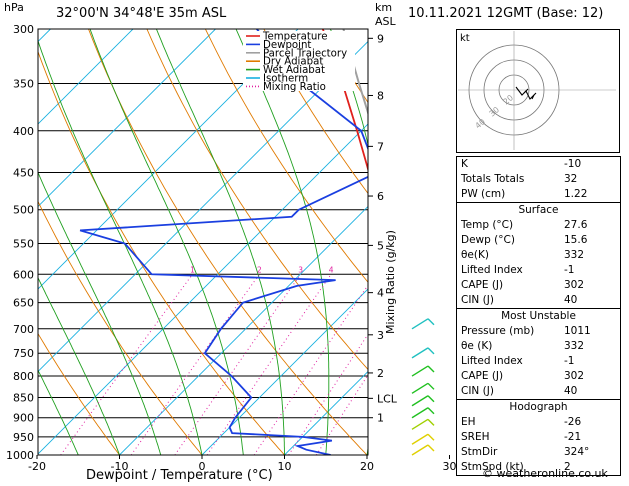  Describe the element at coordinates (20, 455) in the screenshot. I see `pressure-tick-1000: 1000` at that location.